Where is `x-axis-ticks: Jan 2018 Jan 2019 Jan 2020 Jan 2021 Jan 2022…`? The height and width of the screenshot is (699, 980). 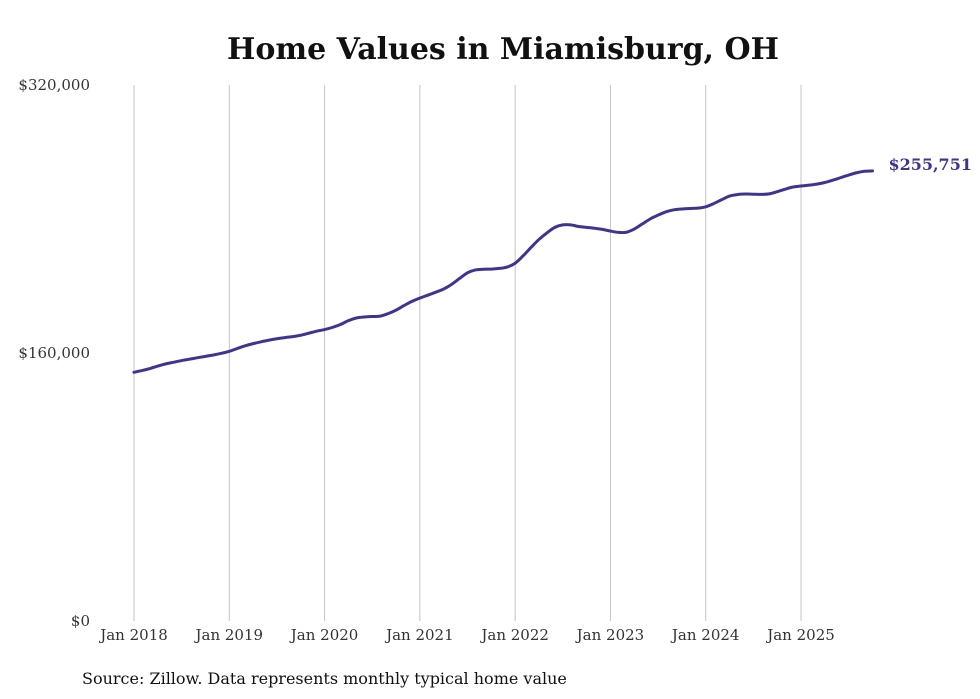
x-axis-ticks: Jan 2018 Jan 2019 Jan 2020 Jan 2021 Jan 2022… is located at coordinates (466, 635).